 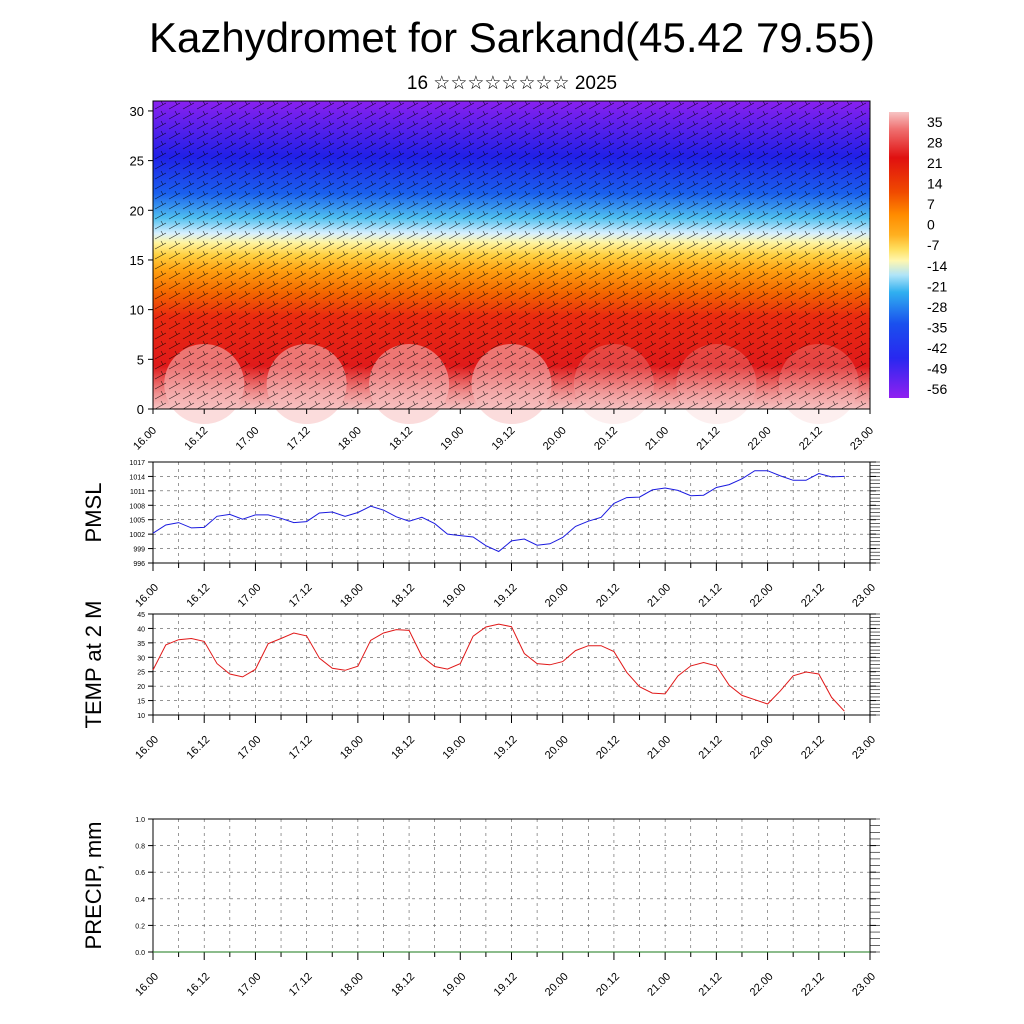 What do you see at coordinates (137, 477) in the screenshot?
I see `y-tick-label: 1014` at bounding box center [137, 477].